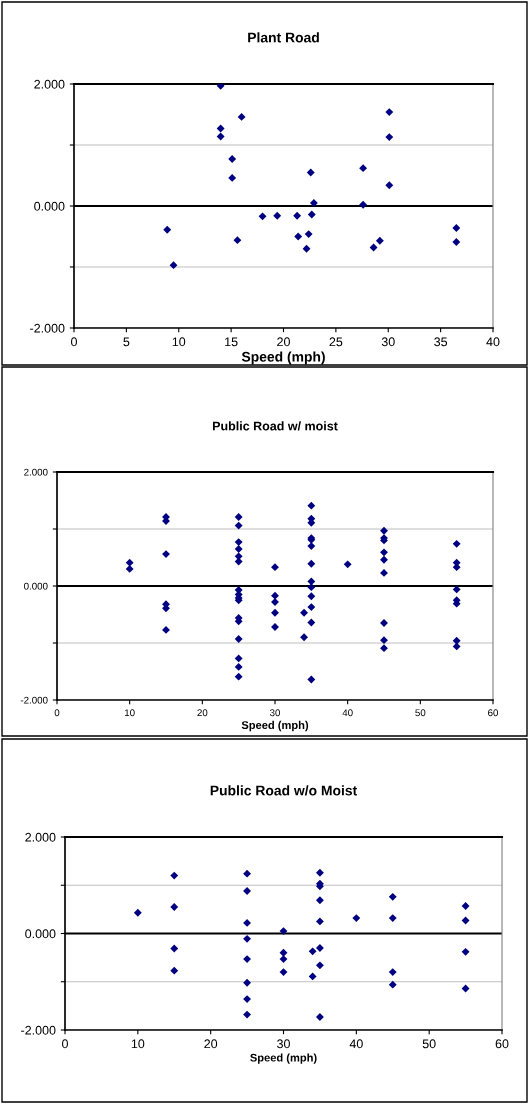 This screenshot has width=529, height=1104. Describe the element at coordinates (275, 426) in the screenshot. I see `chart-title: Public Road w/ moist` at that location.